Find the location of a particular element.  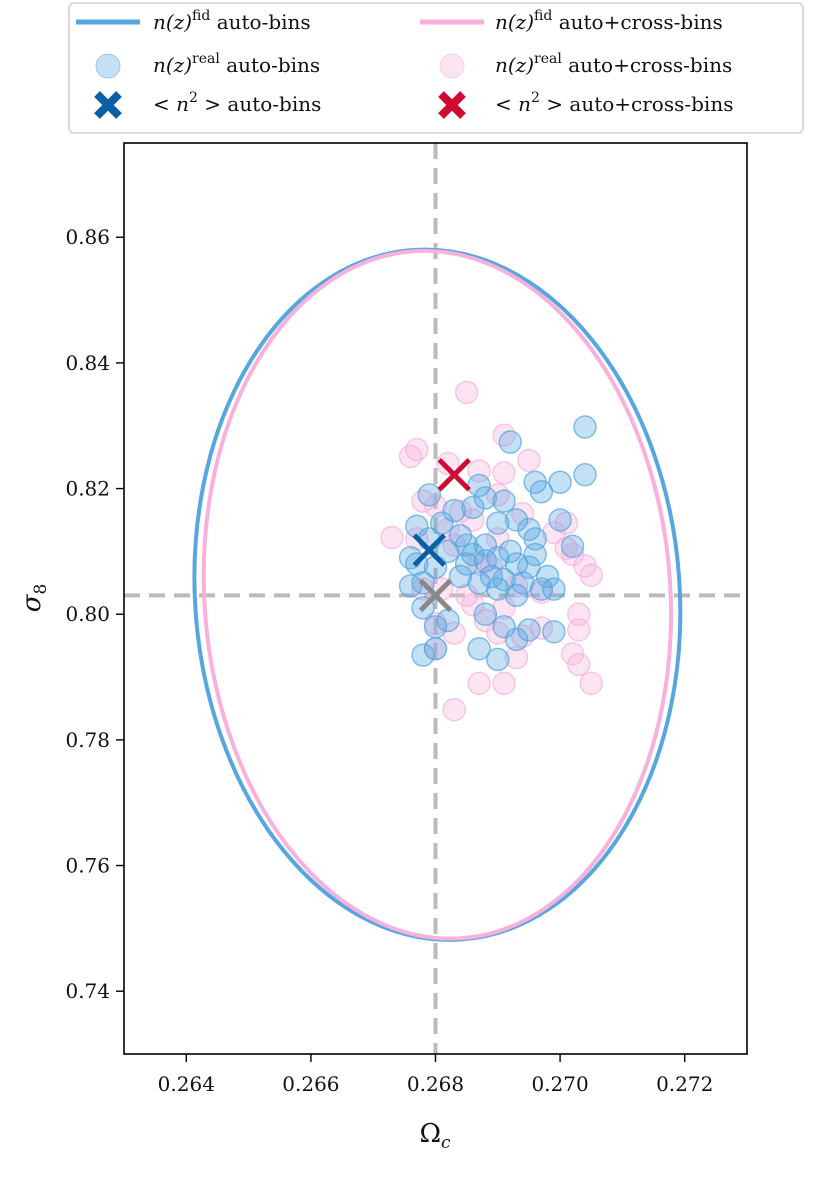

legend-item: < n2 > auto-bins is located at coordinates (207, 104).